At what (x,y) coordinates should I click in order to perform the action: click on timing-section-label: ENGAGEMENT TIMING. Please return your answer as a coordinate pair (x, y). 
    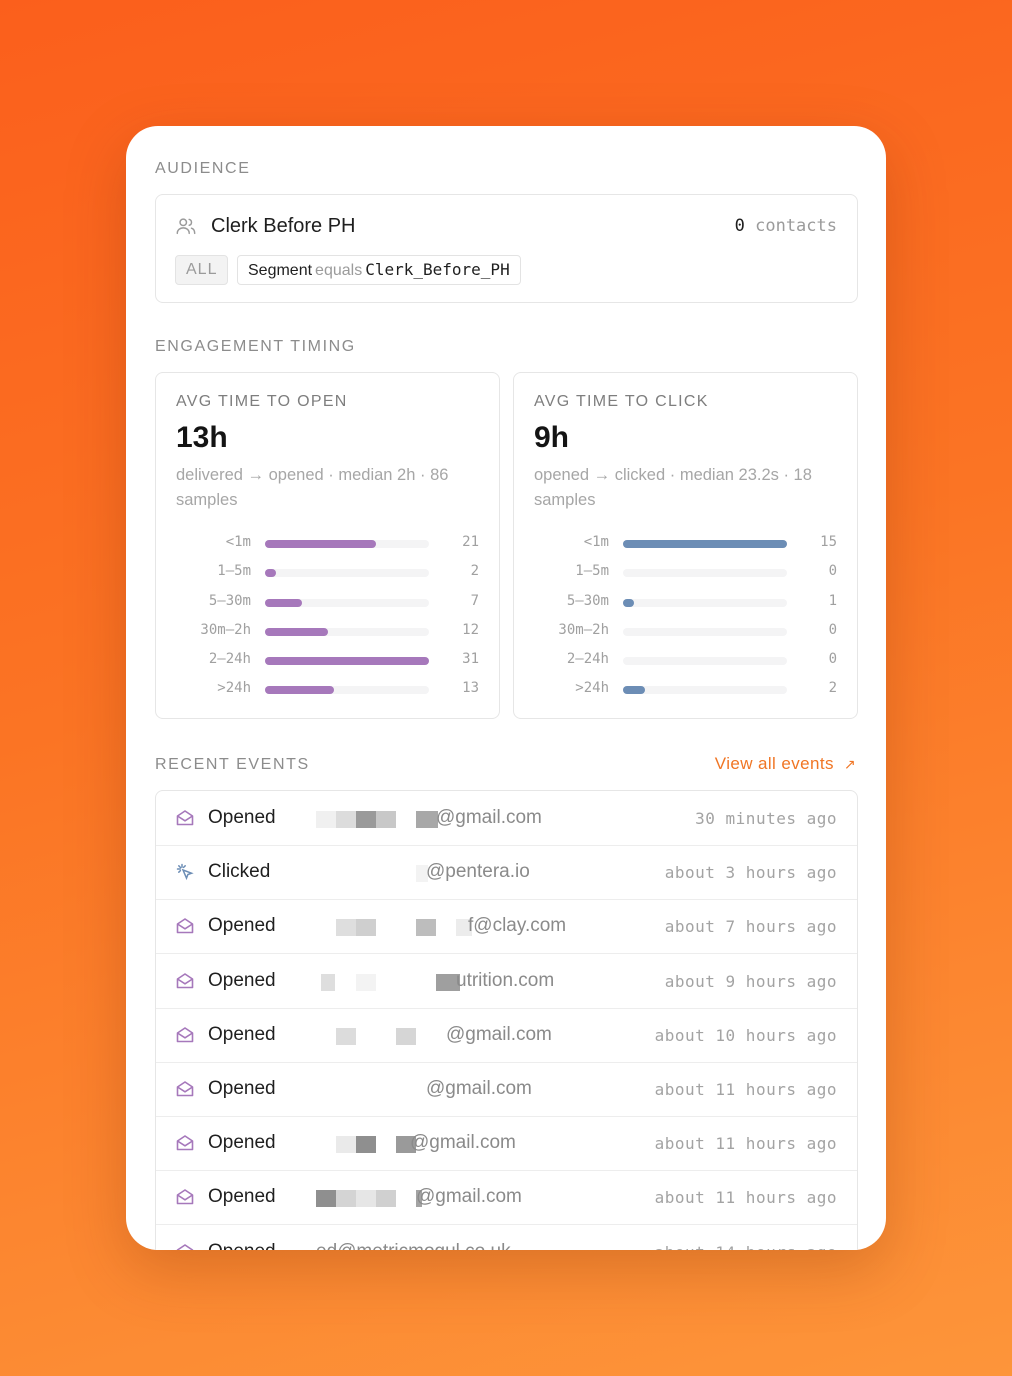
    Looking at the image, I should click on (255, 346).